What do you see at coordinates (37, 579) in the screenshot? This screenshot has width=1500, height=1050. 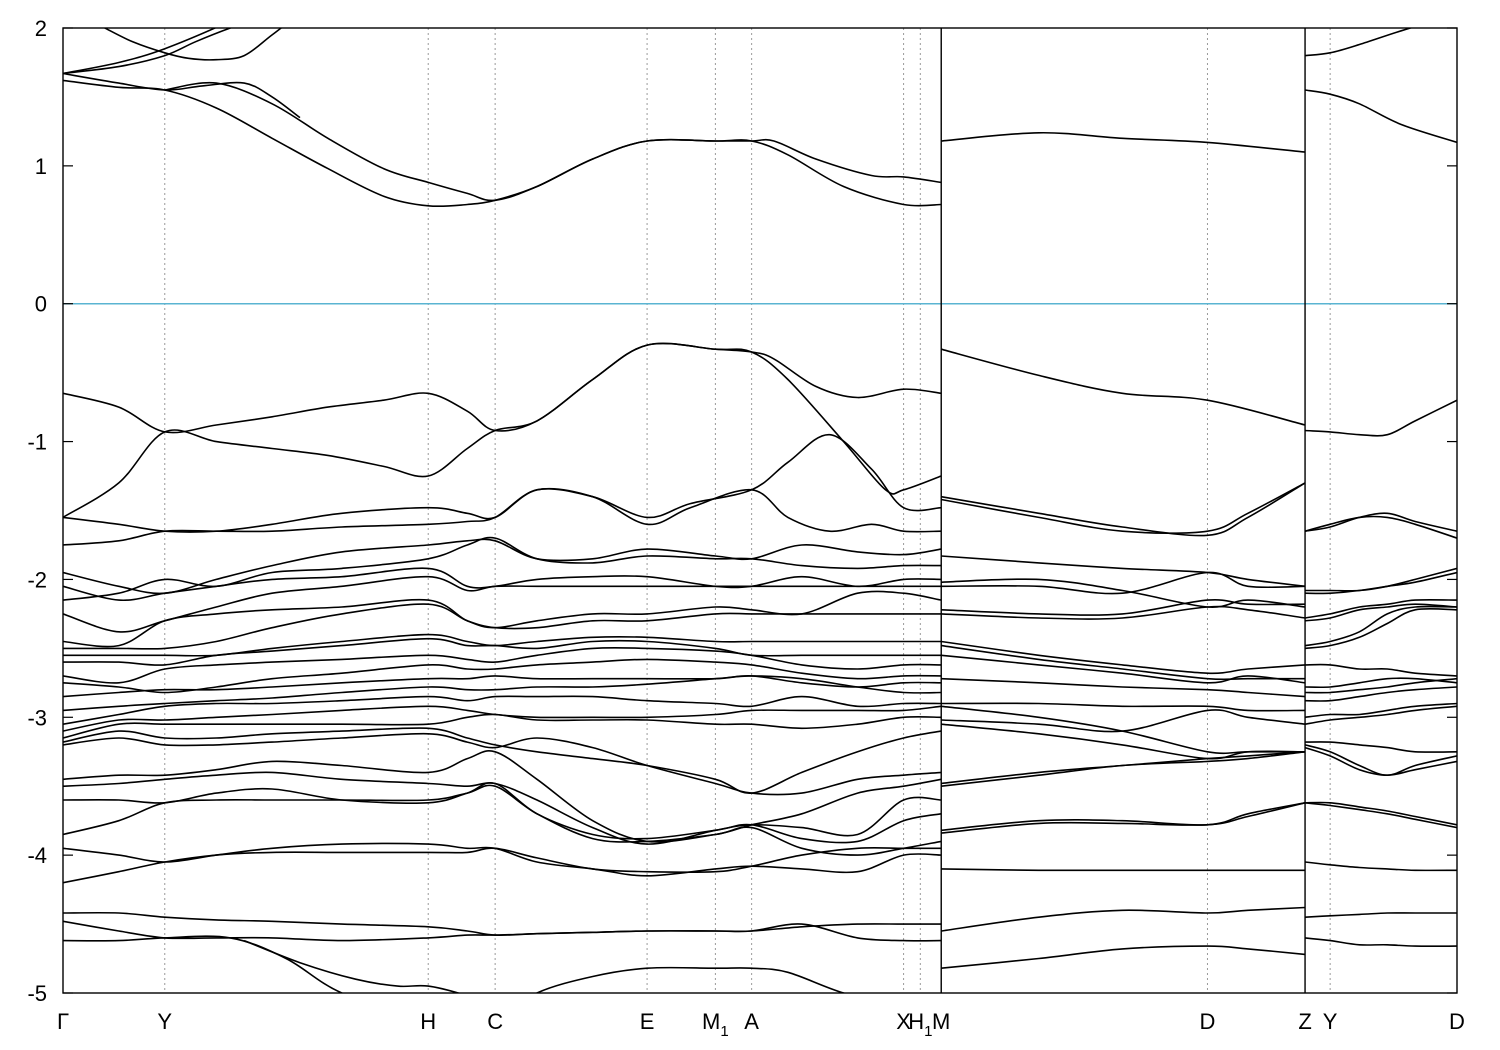 I see `y-tick-label: -2` at bounding box center [37, 579].